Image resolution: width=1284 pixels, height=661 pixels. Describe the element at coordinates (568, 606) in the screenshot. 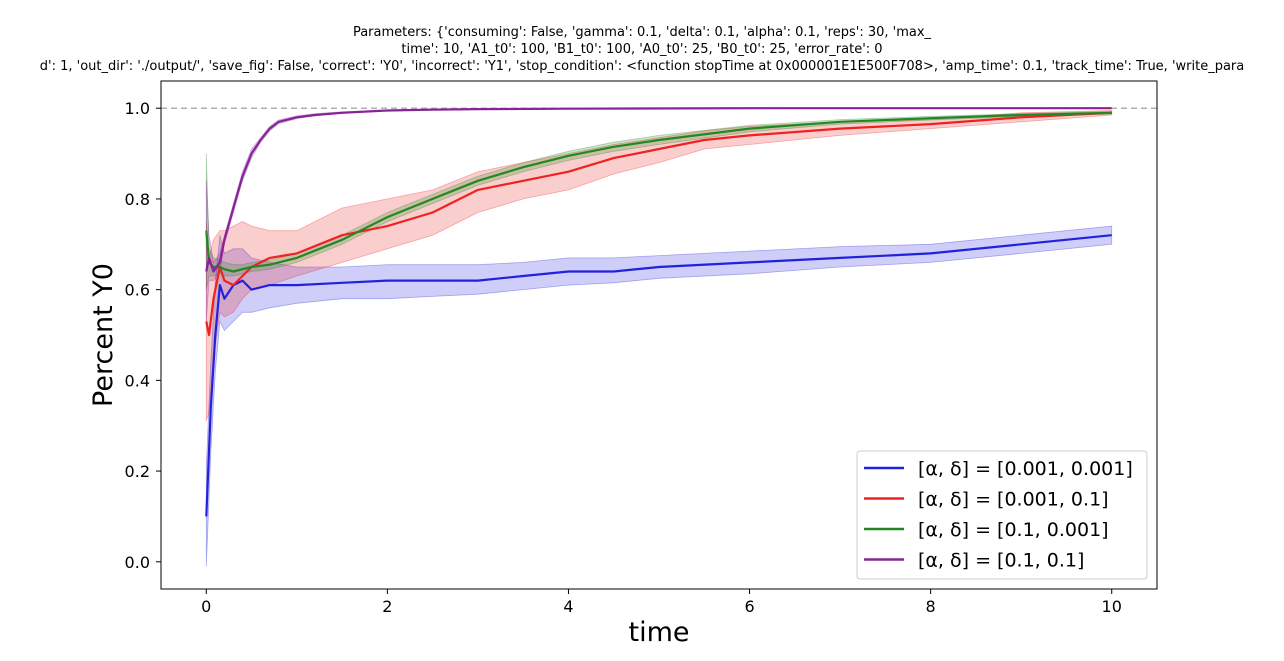

I see `x-tick-label-3: 4` at that location.